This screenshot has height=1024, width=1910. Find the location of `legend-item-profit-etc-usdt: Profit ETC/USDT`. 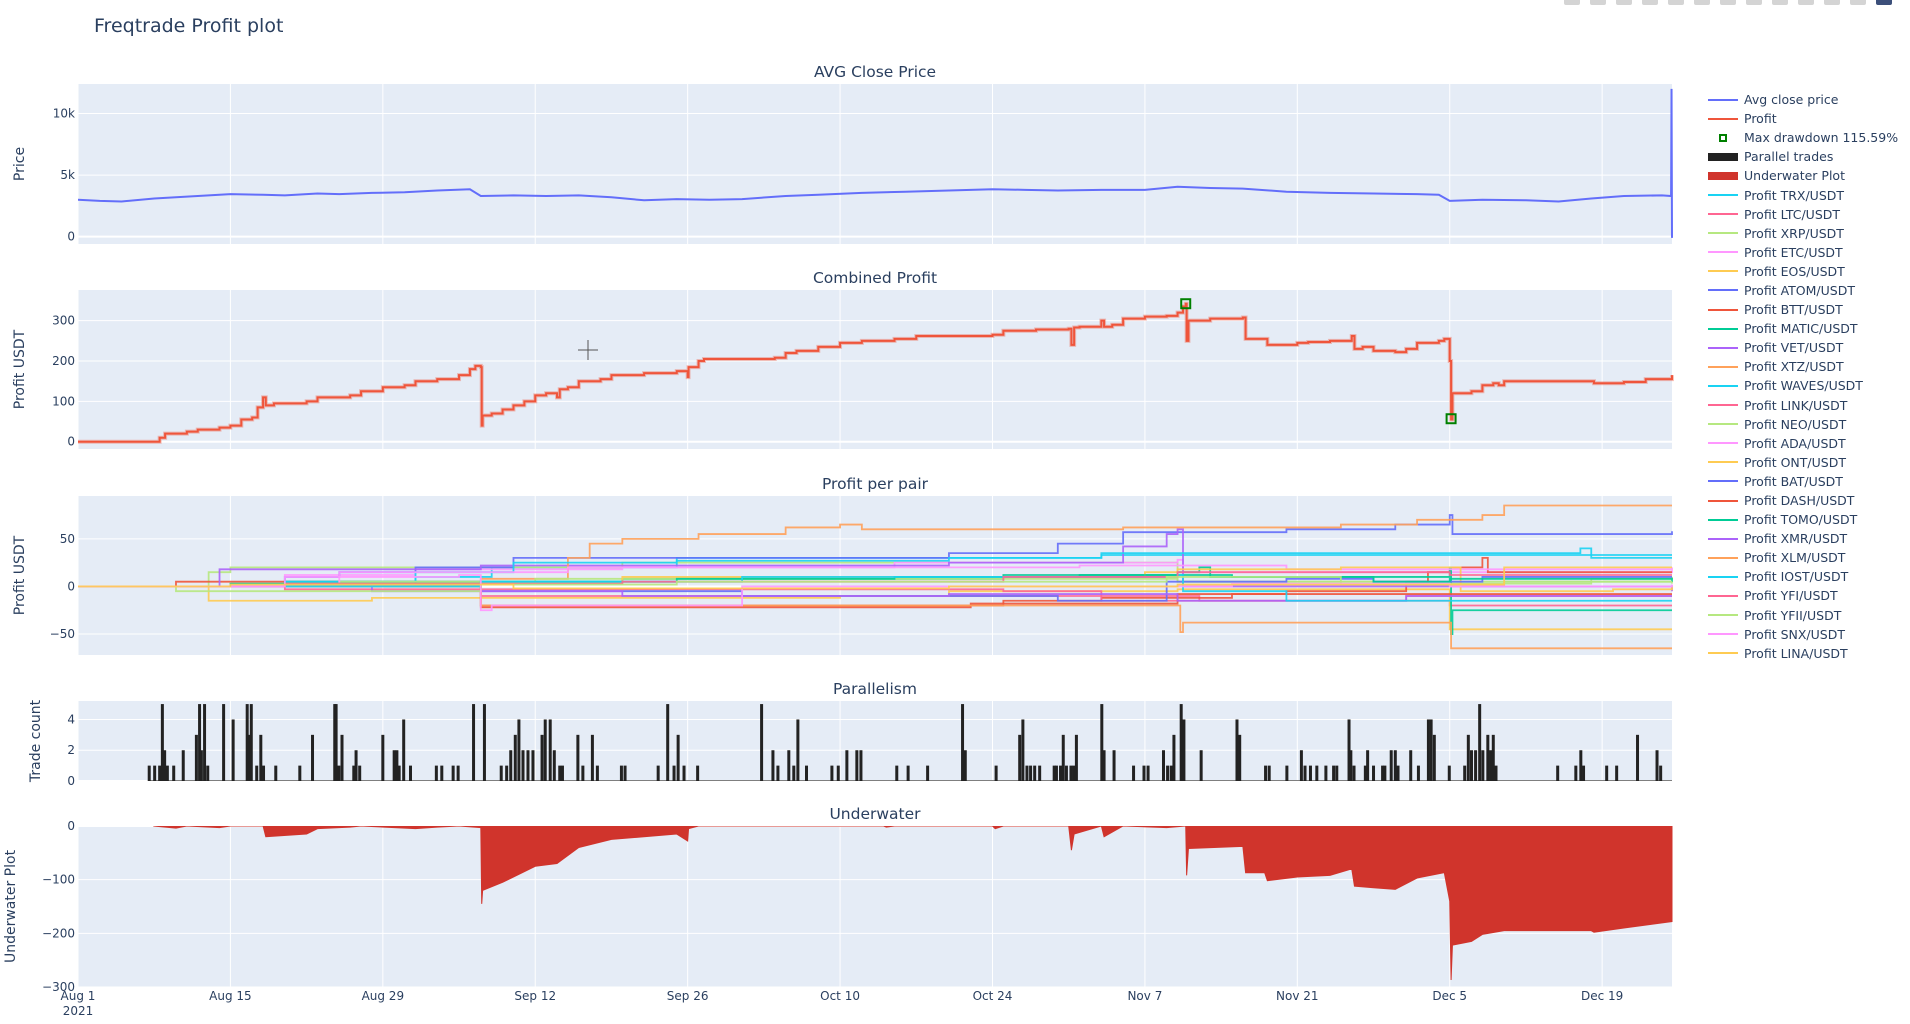

legend-item-profit-etc-usdt: Profit ETC/USDT is located at coordinates (1803, 252).